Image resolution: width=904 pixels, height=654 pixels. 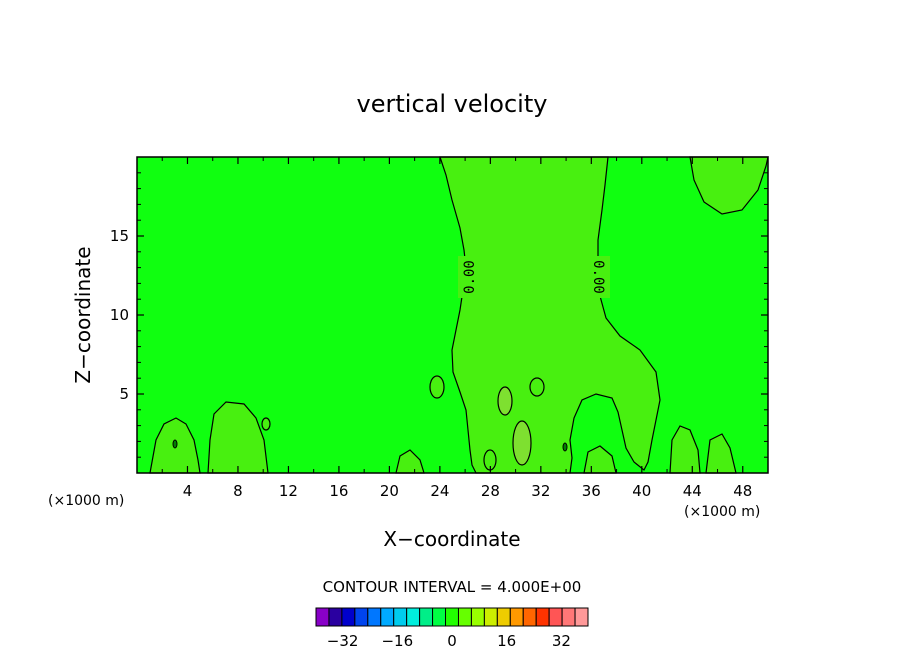 What do you see at coordinates (83, 314) in the screenshot?
I see `y-axis-label: Z−coordinate` at bounding box center [83, 314].